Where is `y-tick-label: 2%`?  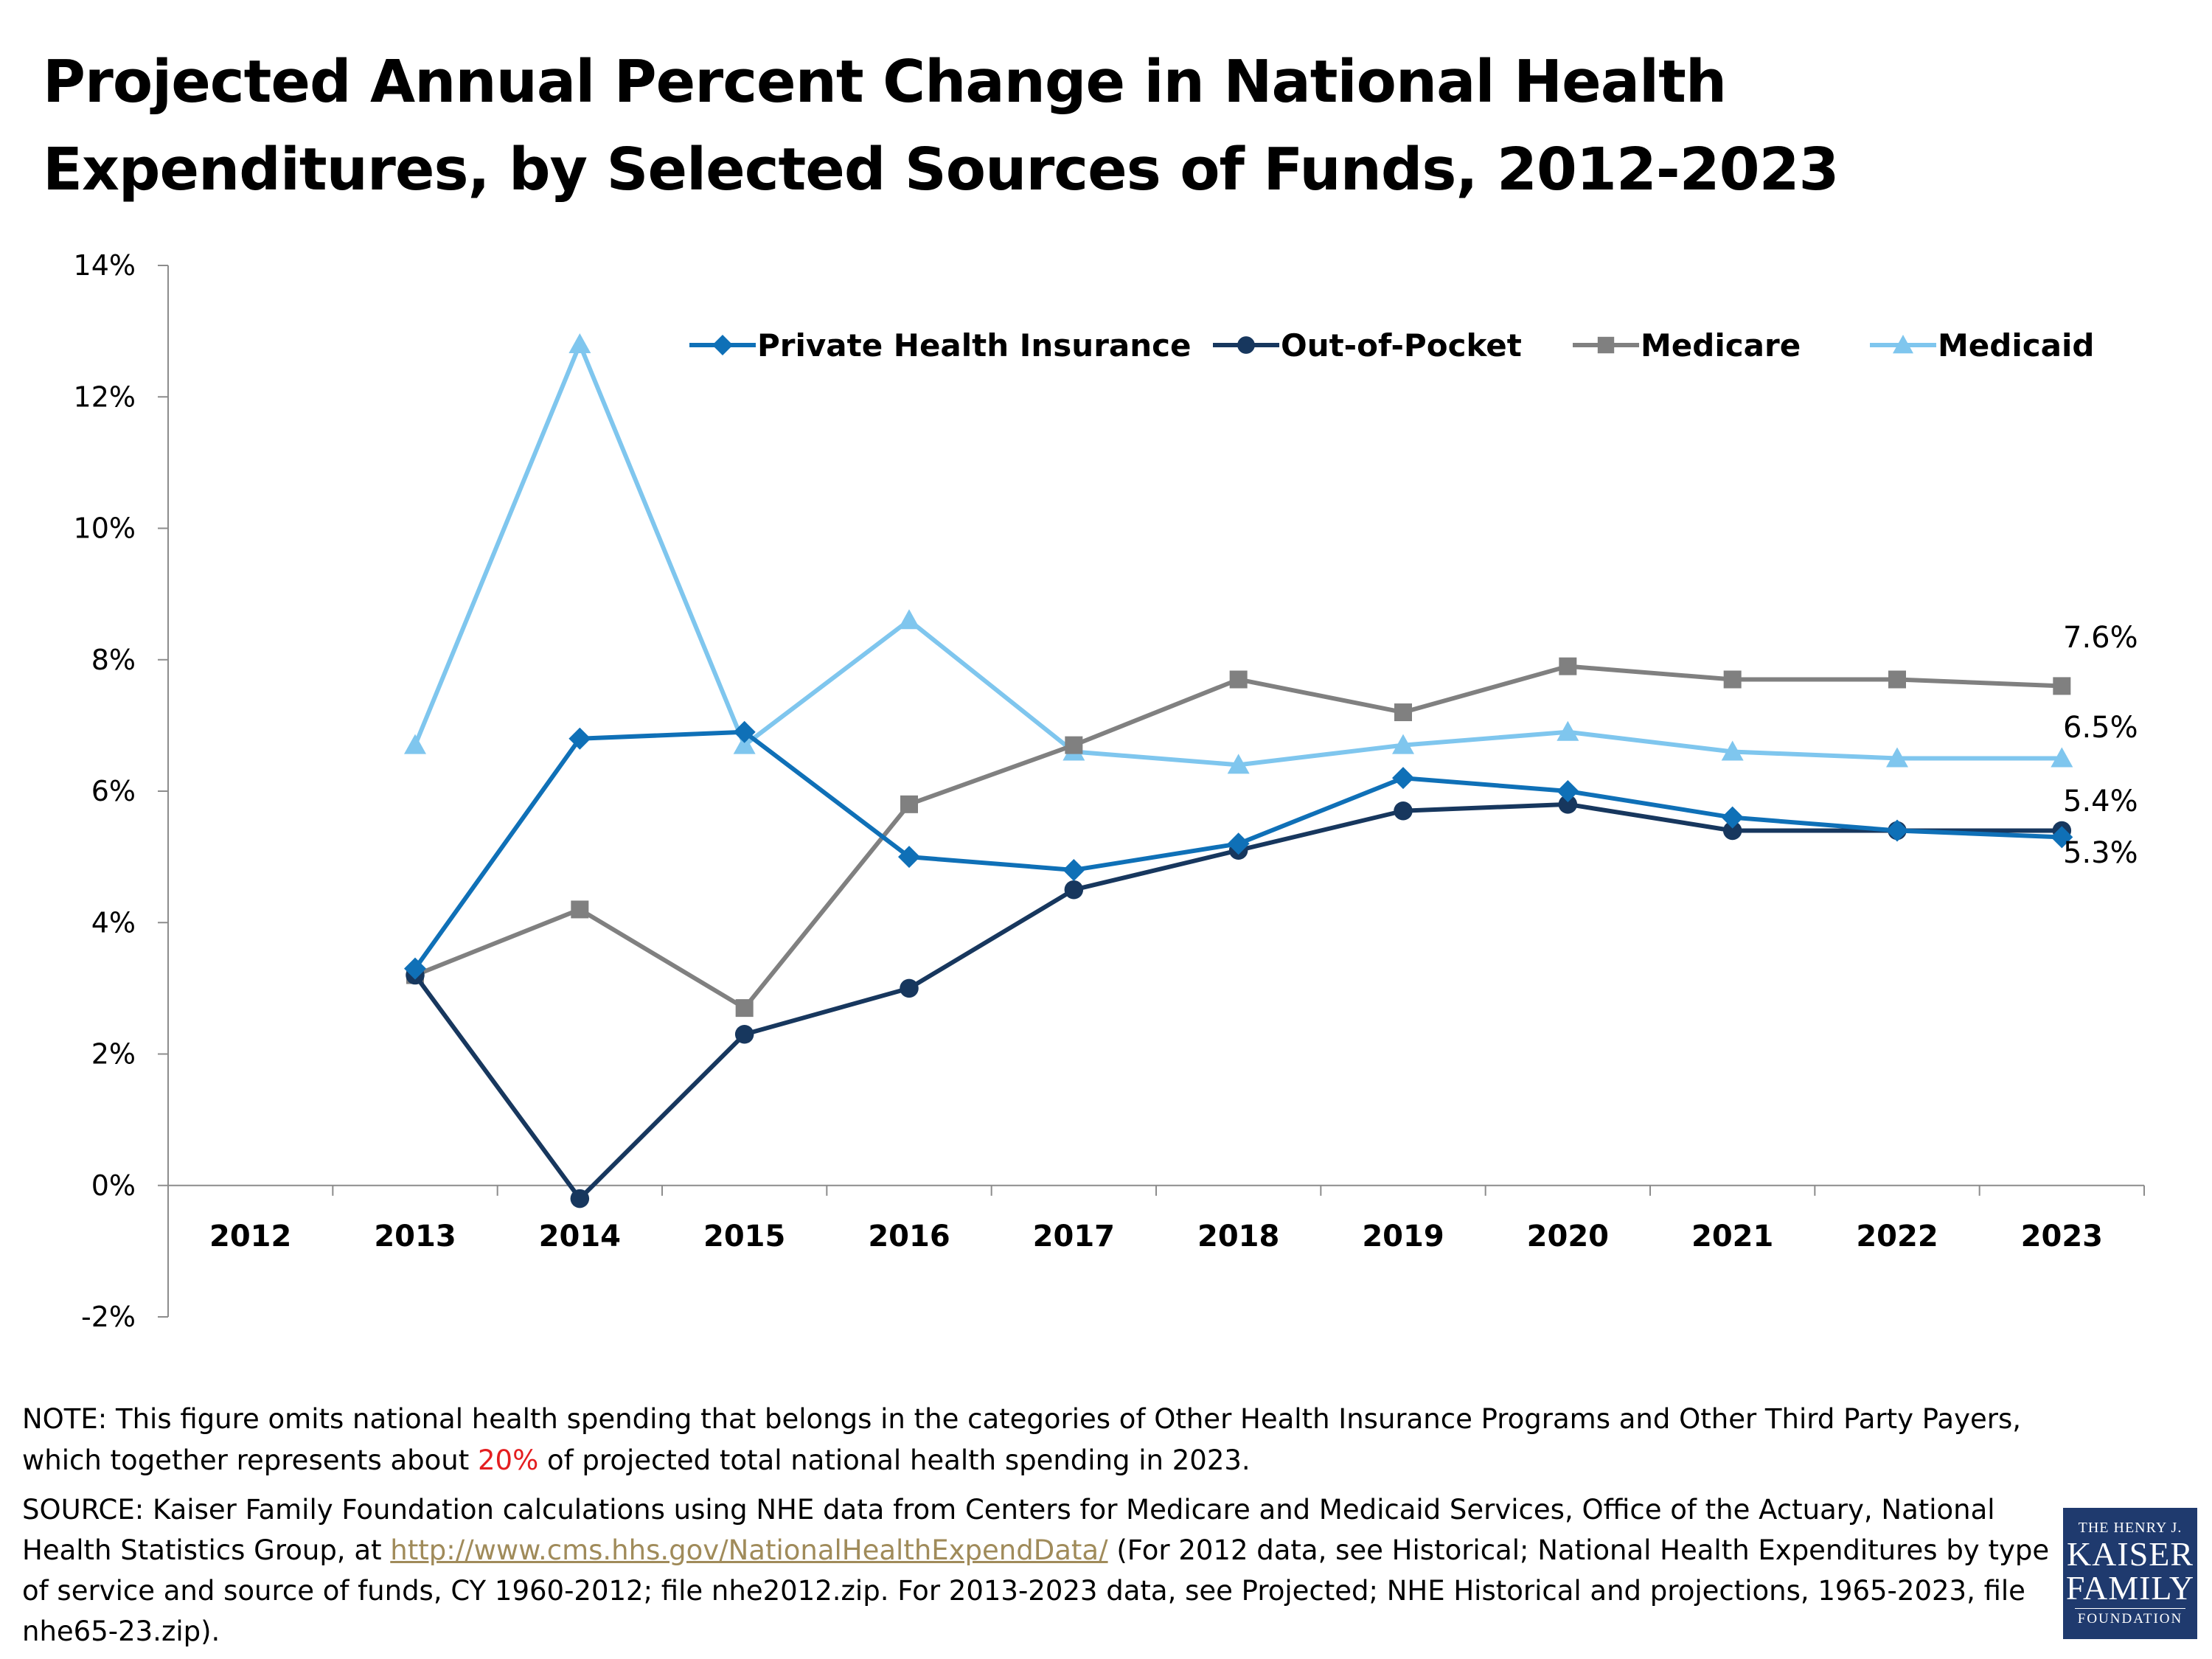
y-tick-label: 2% is located at coordinates (113, 1054).